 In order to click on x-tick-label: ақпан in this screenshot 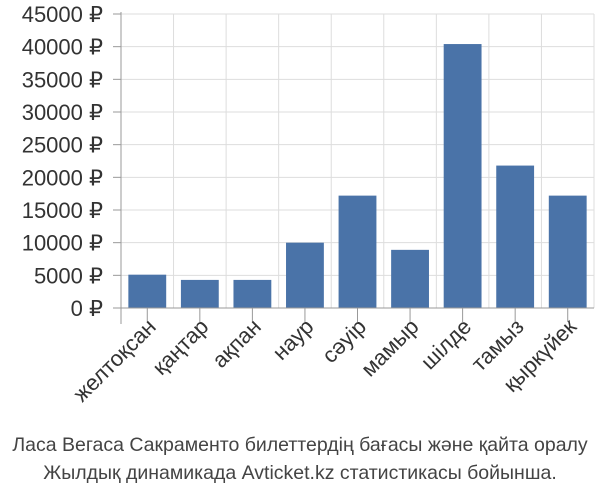, I will do `click(236, 343)`.